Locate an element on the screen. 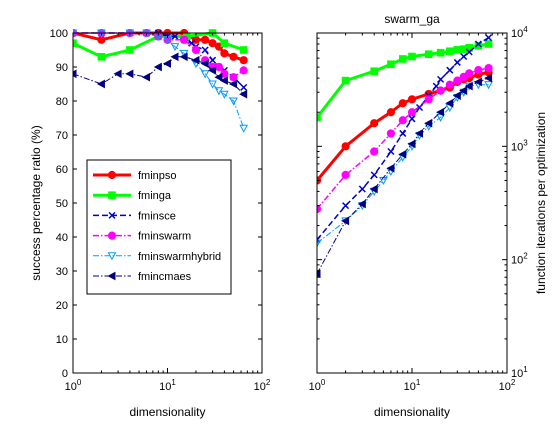  legend-marker-fminpso is located at coordinates (112, 175).